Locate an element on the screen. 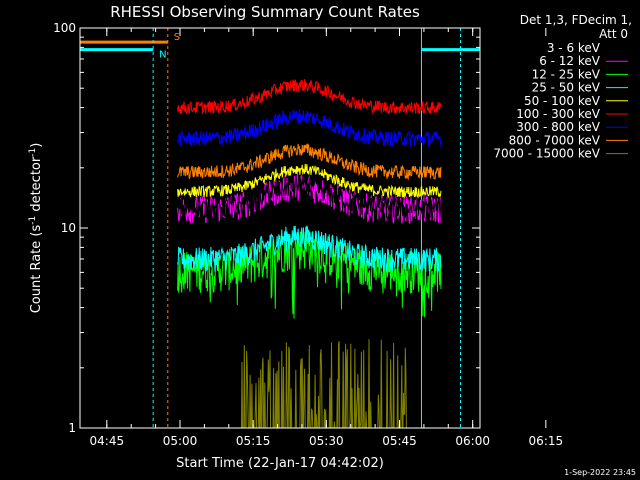  legend-label-2: 12 - 25 keV is located at coordinates (566, 74).